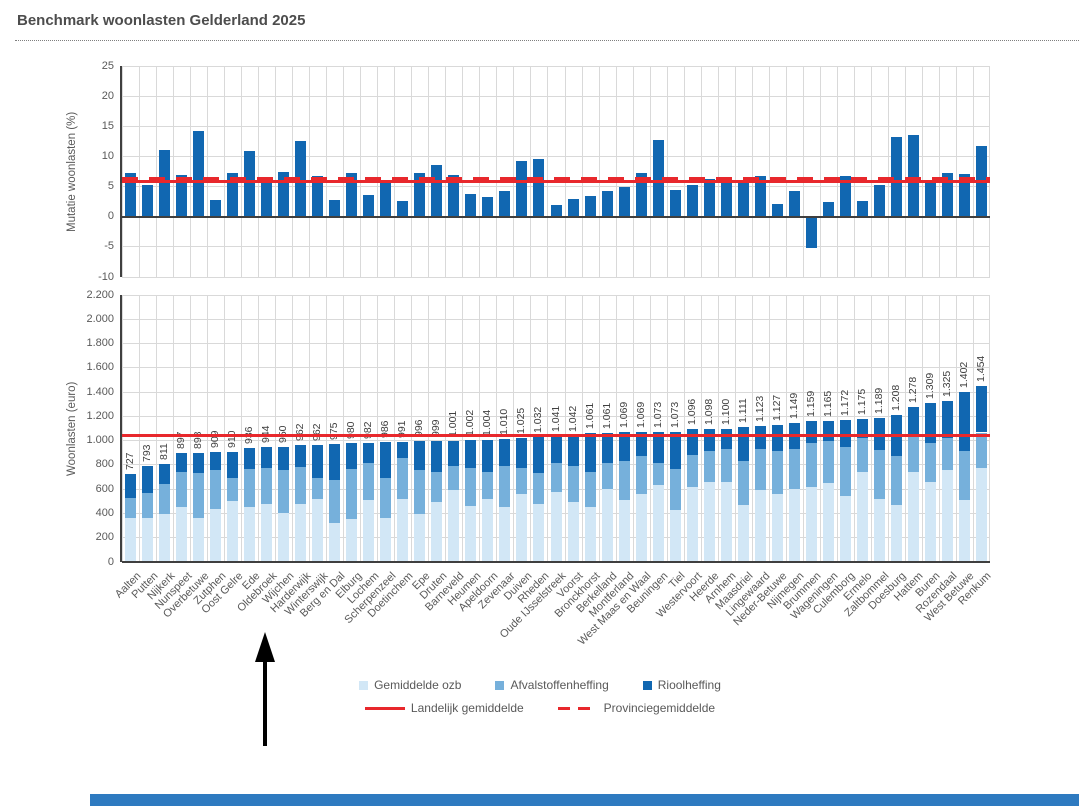 This screenshot has height=806, width=1079. Describe the element at coordinates (165, 473) in the screenshot. I see `stack-segment-Rioolheffing-Nijkerk` at that location.